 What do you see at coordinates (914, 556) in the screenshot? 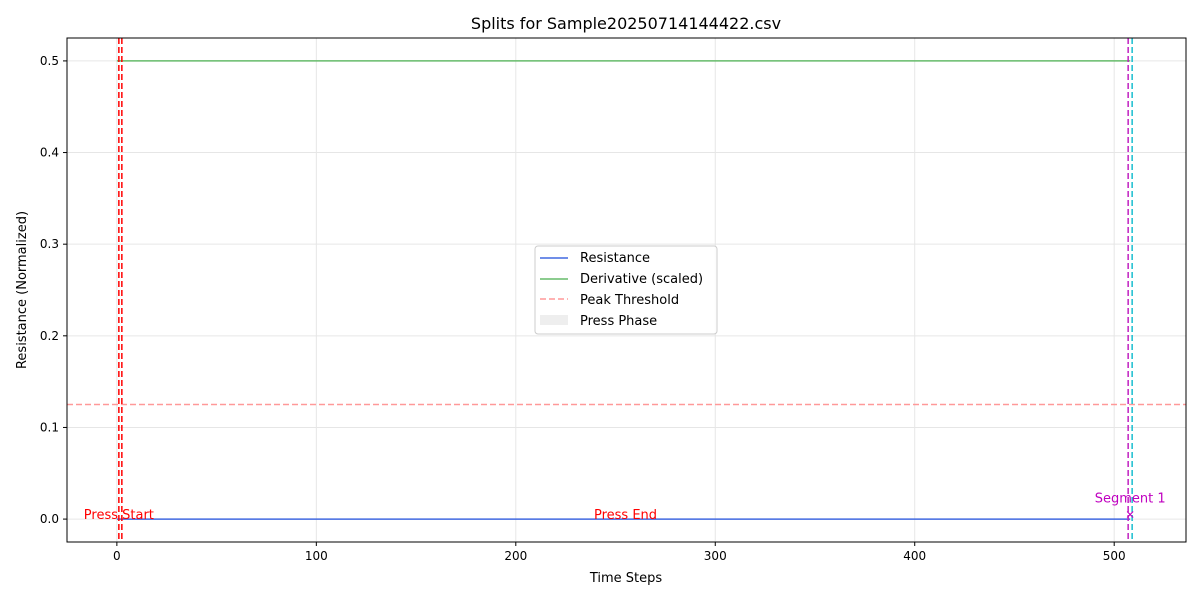
I see `x-tick-label: 400` at bounding box center [914, 556].